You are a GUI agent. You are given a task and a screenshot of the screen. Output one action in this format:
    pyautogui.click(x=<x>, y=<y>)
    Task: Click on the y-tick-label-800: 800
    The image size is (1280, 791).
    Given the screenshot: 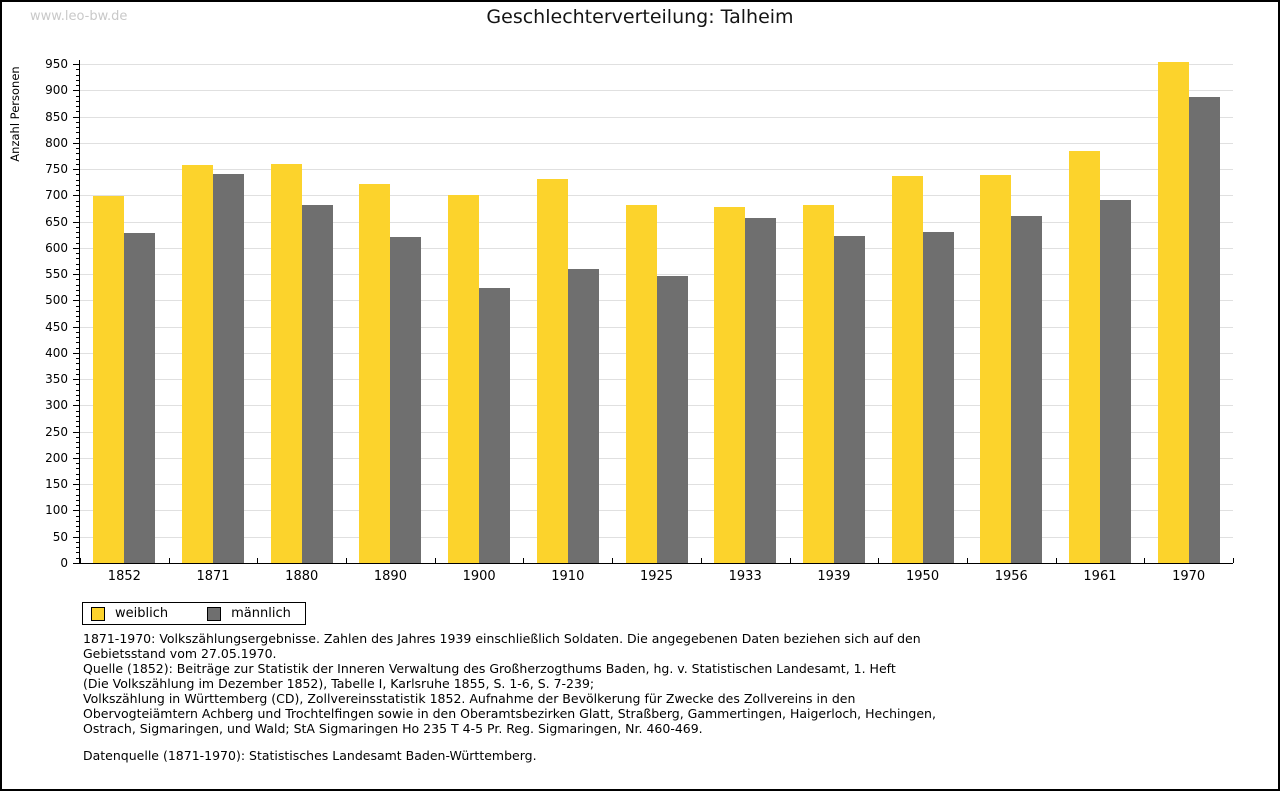 What is the action you would take?
    pyautogui.click(x=56, y=142)
    